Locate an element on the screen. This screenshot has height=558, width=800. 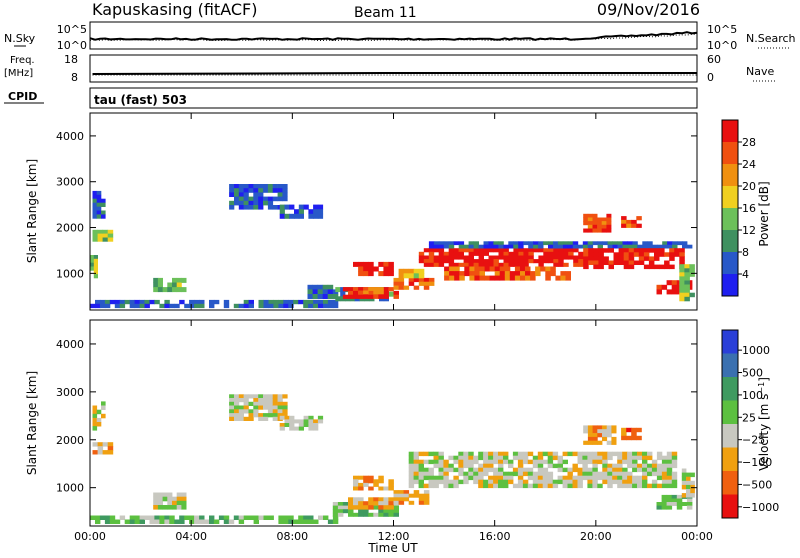
colorbar-tick-label: 100 is located at coordinates (752, 395).